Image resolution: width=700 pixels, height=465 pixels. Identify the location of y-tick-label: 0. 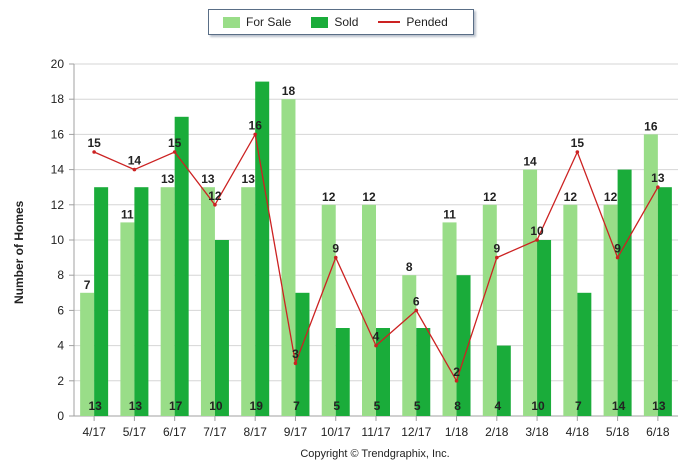
(60, 416).